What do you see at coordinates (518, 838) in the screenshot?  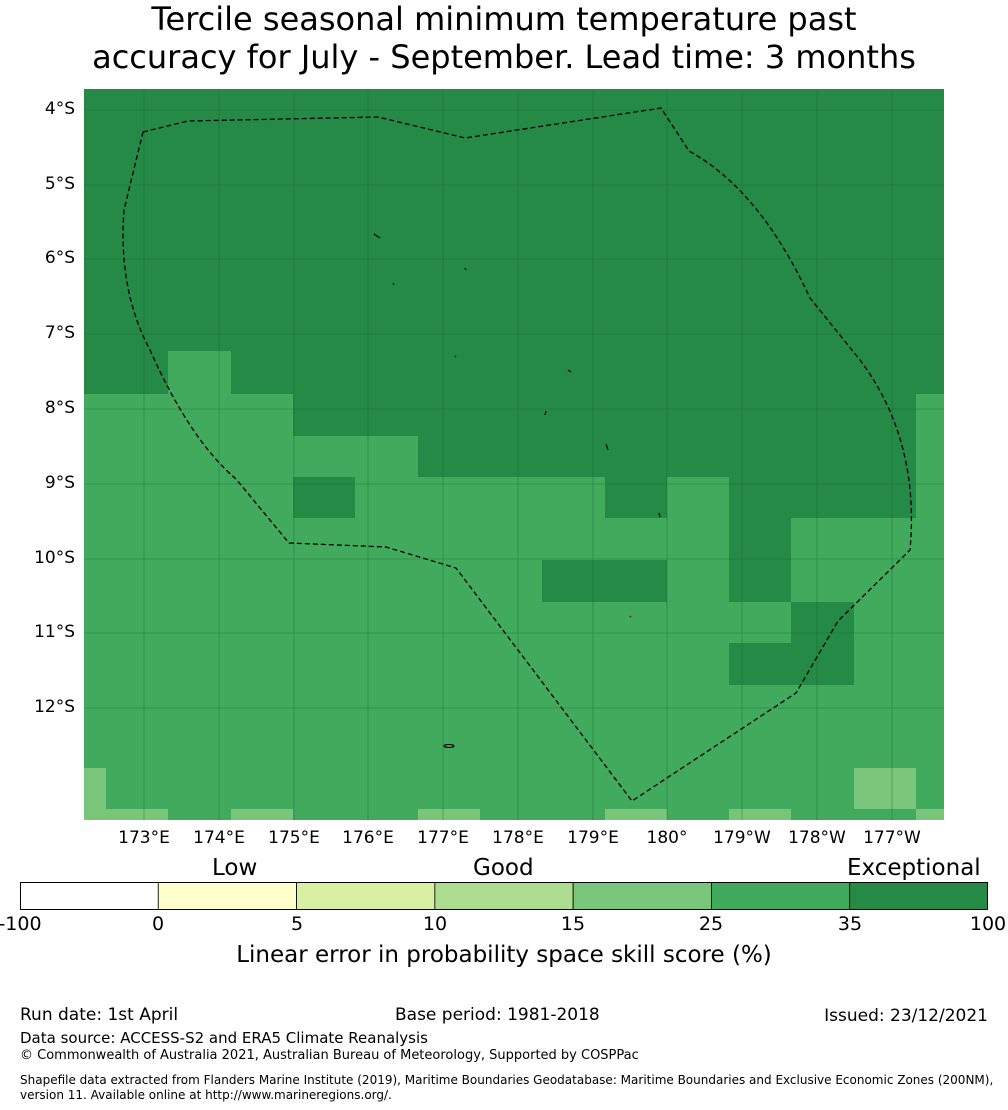 I see `lon-label: 178°E` at bounding box center [518, 838].